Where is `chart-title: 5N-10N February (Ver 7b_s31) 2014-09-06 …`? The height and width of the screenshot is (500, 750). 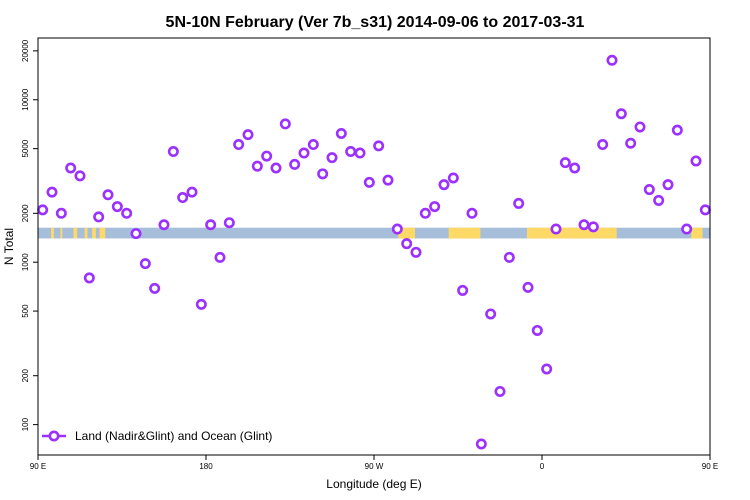
chart-title: 5N-10N February (Ver 7b_s31) 2014-09-06 … is located at coordinates (375, 22).